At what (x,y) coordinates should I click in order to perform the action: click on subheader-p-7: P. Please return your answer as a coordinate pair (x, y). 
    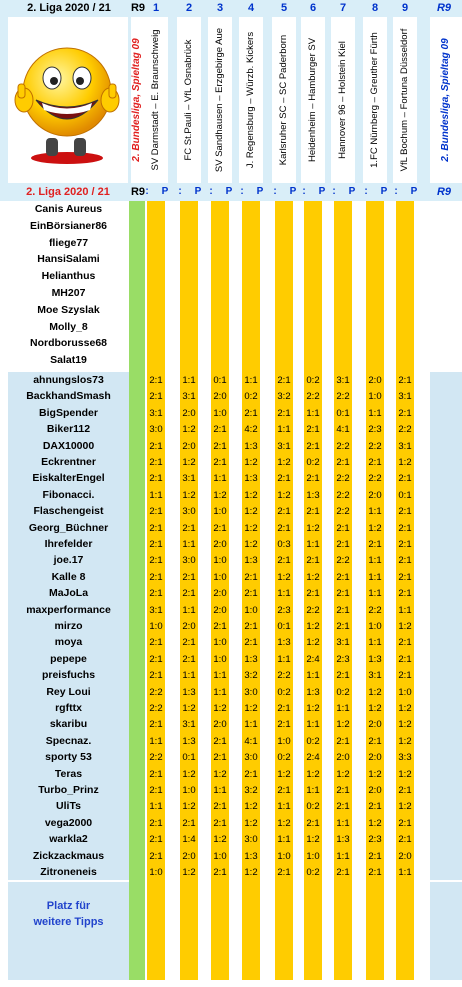
    Looking at the image, I should click on (352, 191).